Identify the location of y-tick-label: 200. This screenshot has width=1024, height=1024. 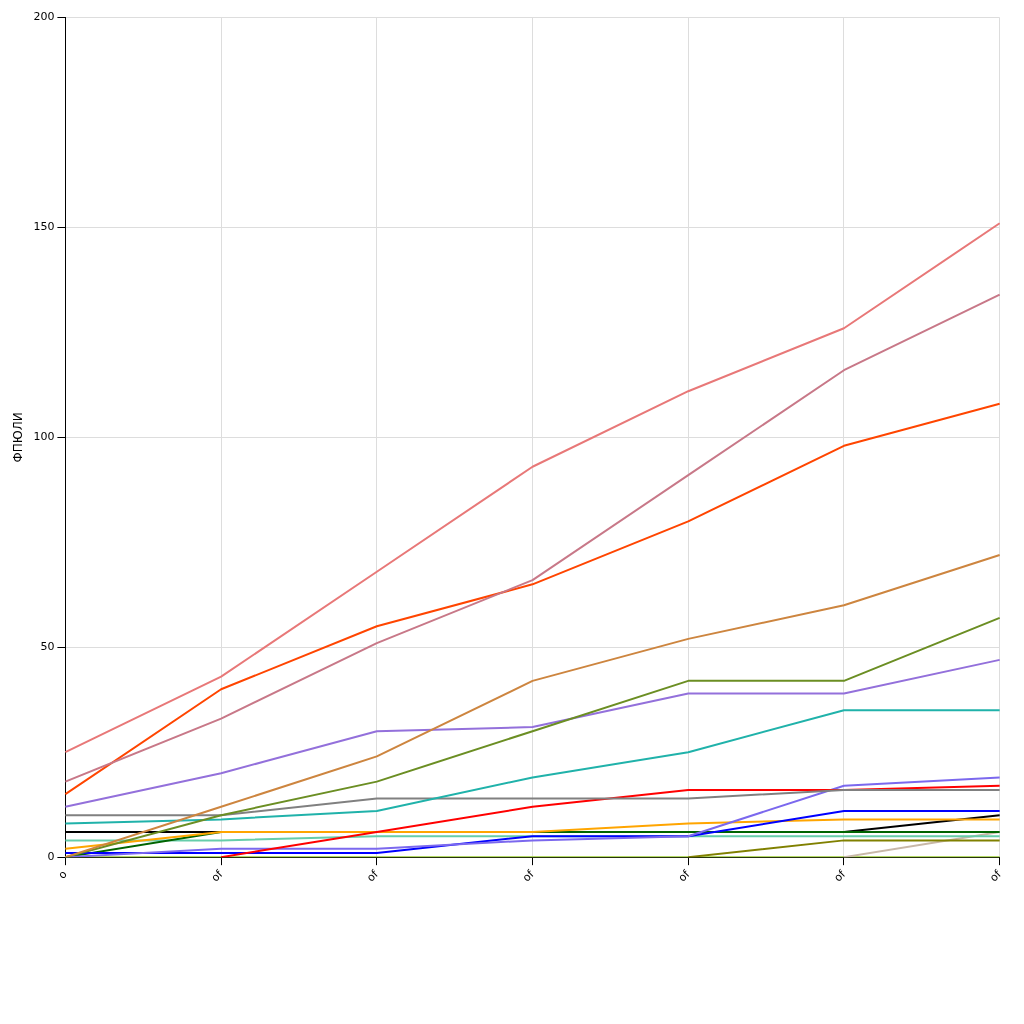
(44, 17).